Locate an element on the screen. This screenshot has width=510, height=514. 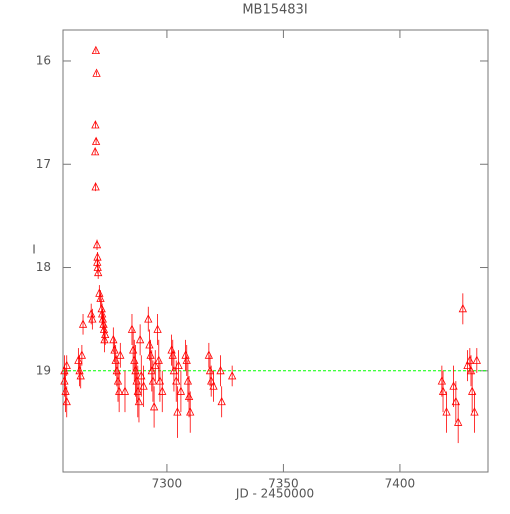
y-tick-label: 16 is located at coordinates (43, 60).